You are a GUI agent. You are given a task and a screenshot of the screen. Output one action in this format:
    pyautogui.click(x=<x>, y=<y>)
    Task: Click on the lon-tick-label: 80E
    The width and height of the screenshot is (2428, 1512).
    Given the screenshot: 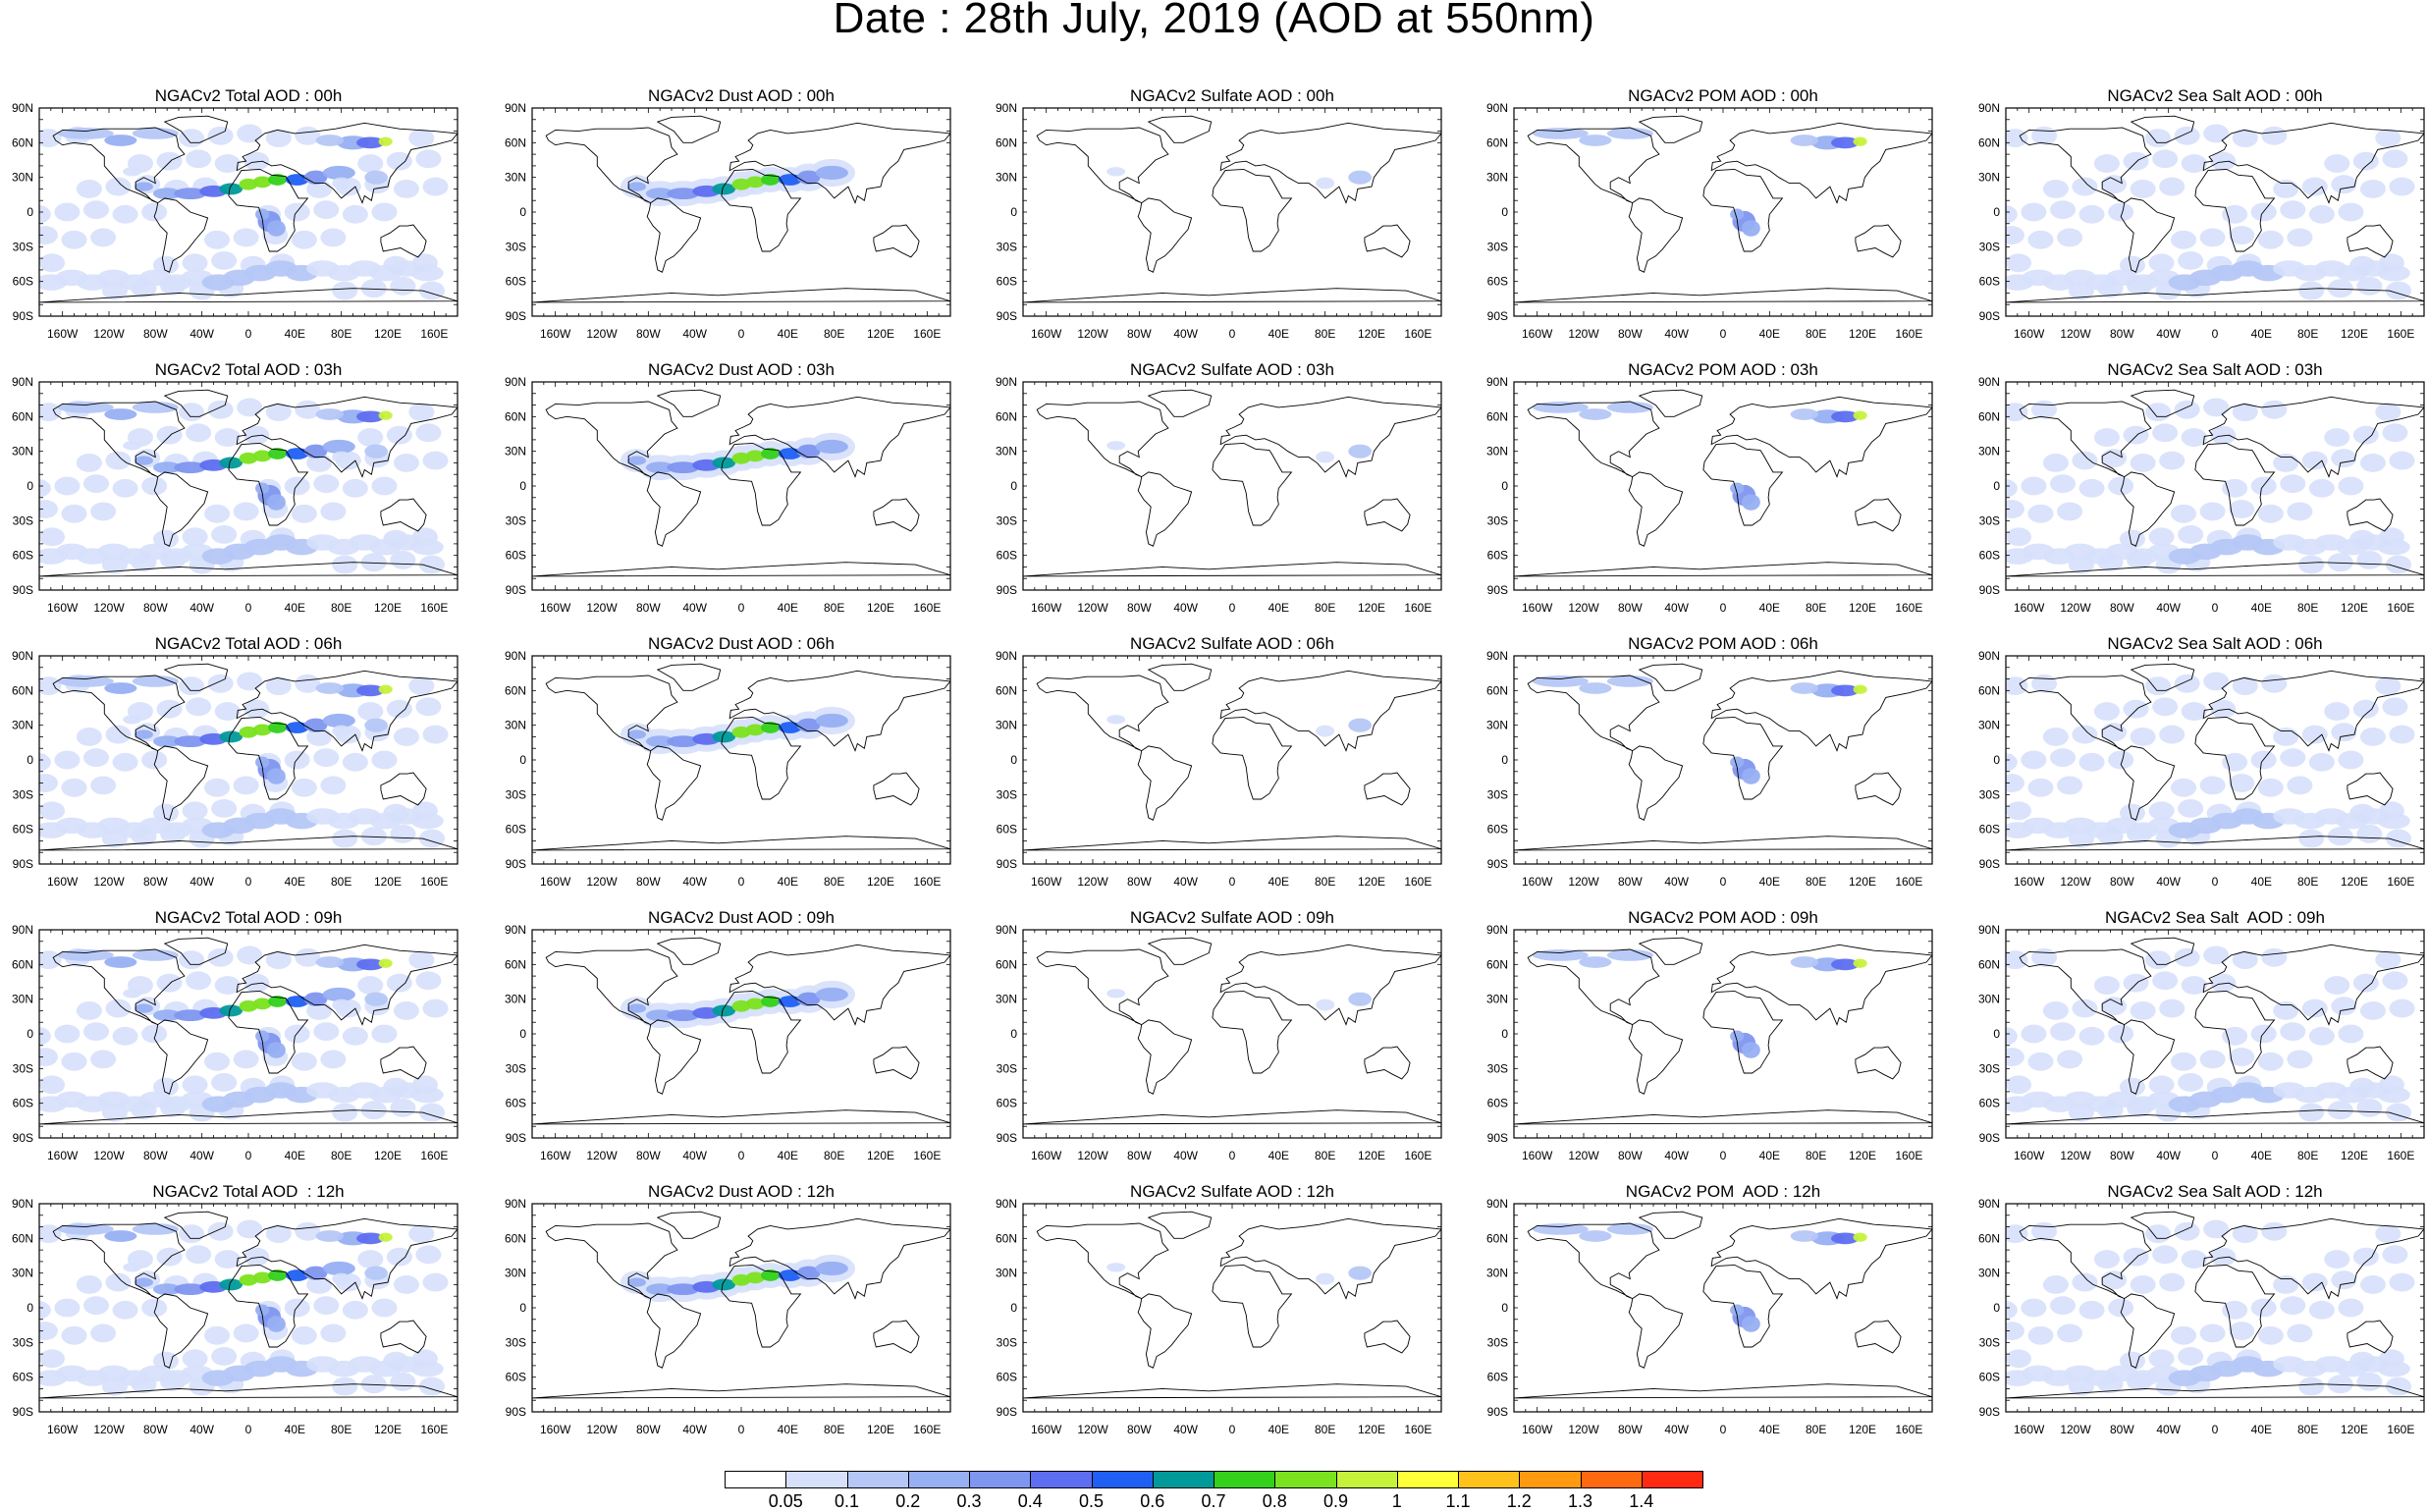 What is the action you would take?
    pyautogui.click(x=2308, y=334)
    